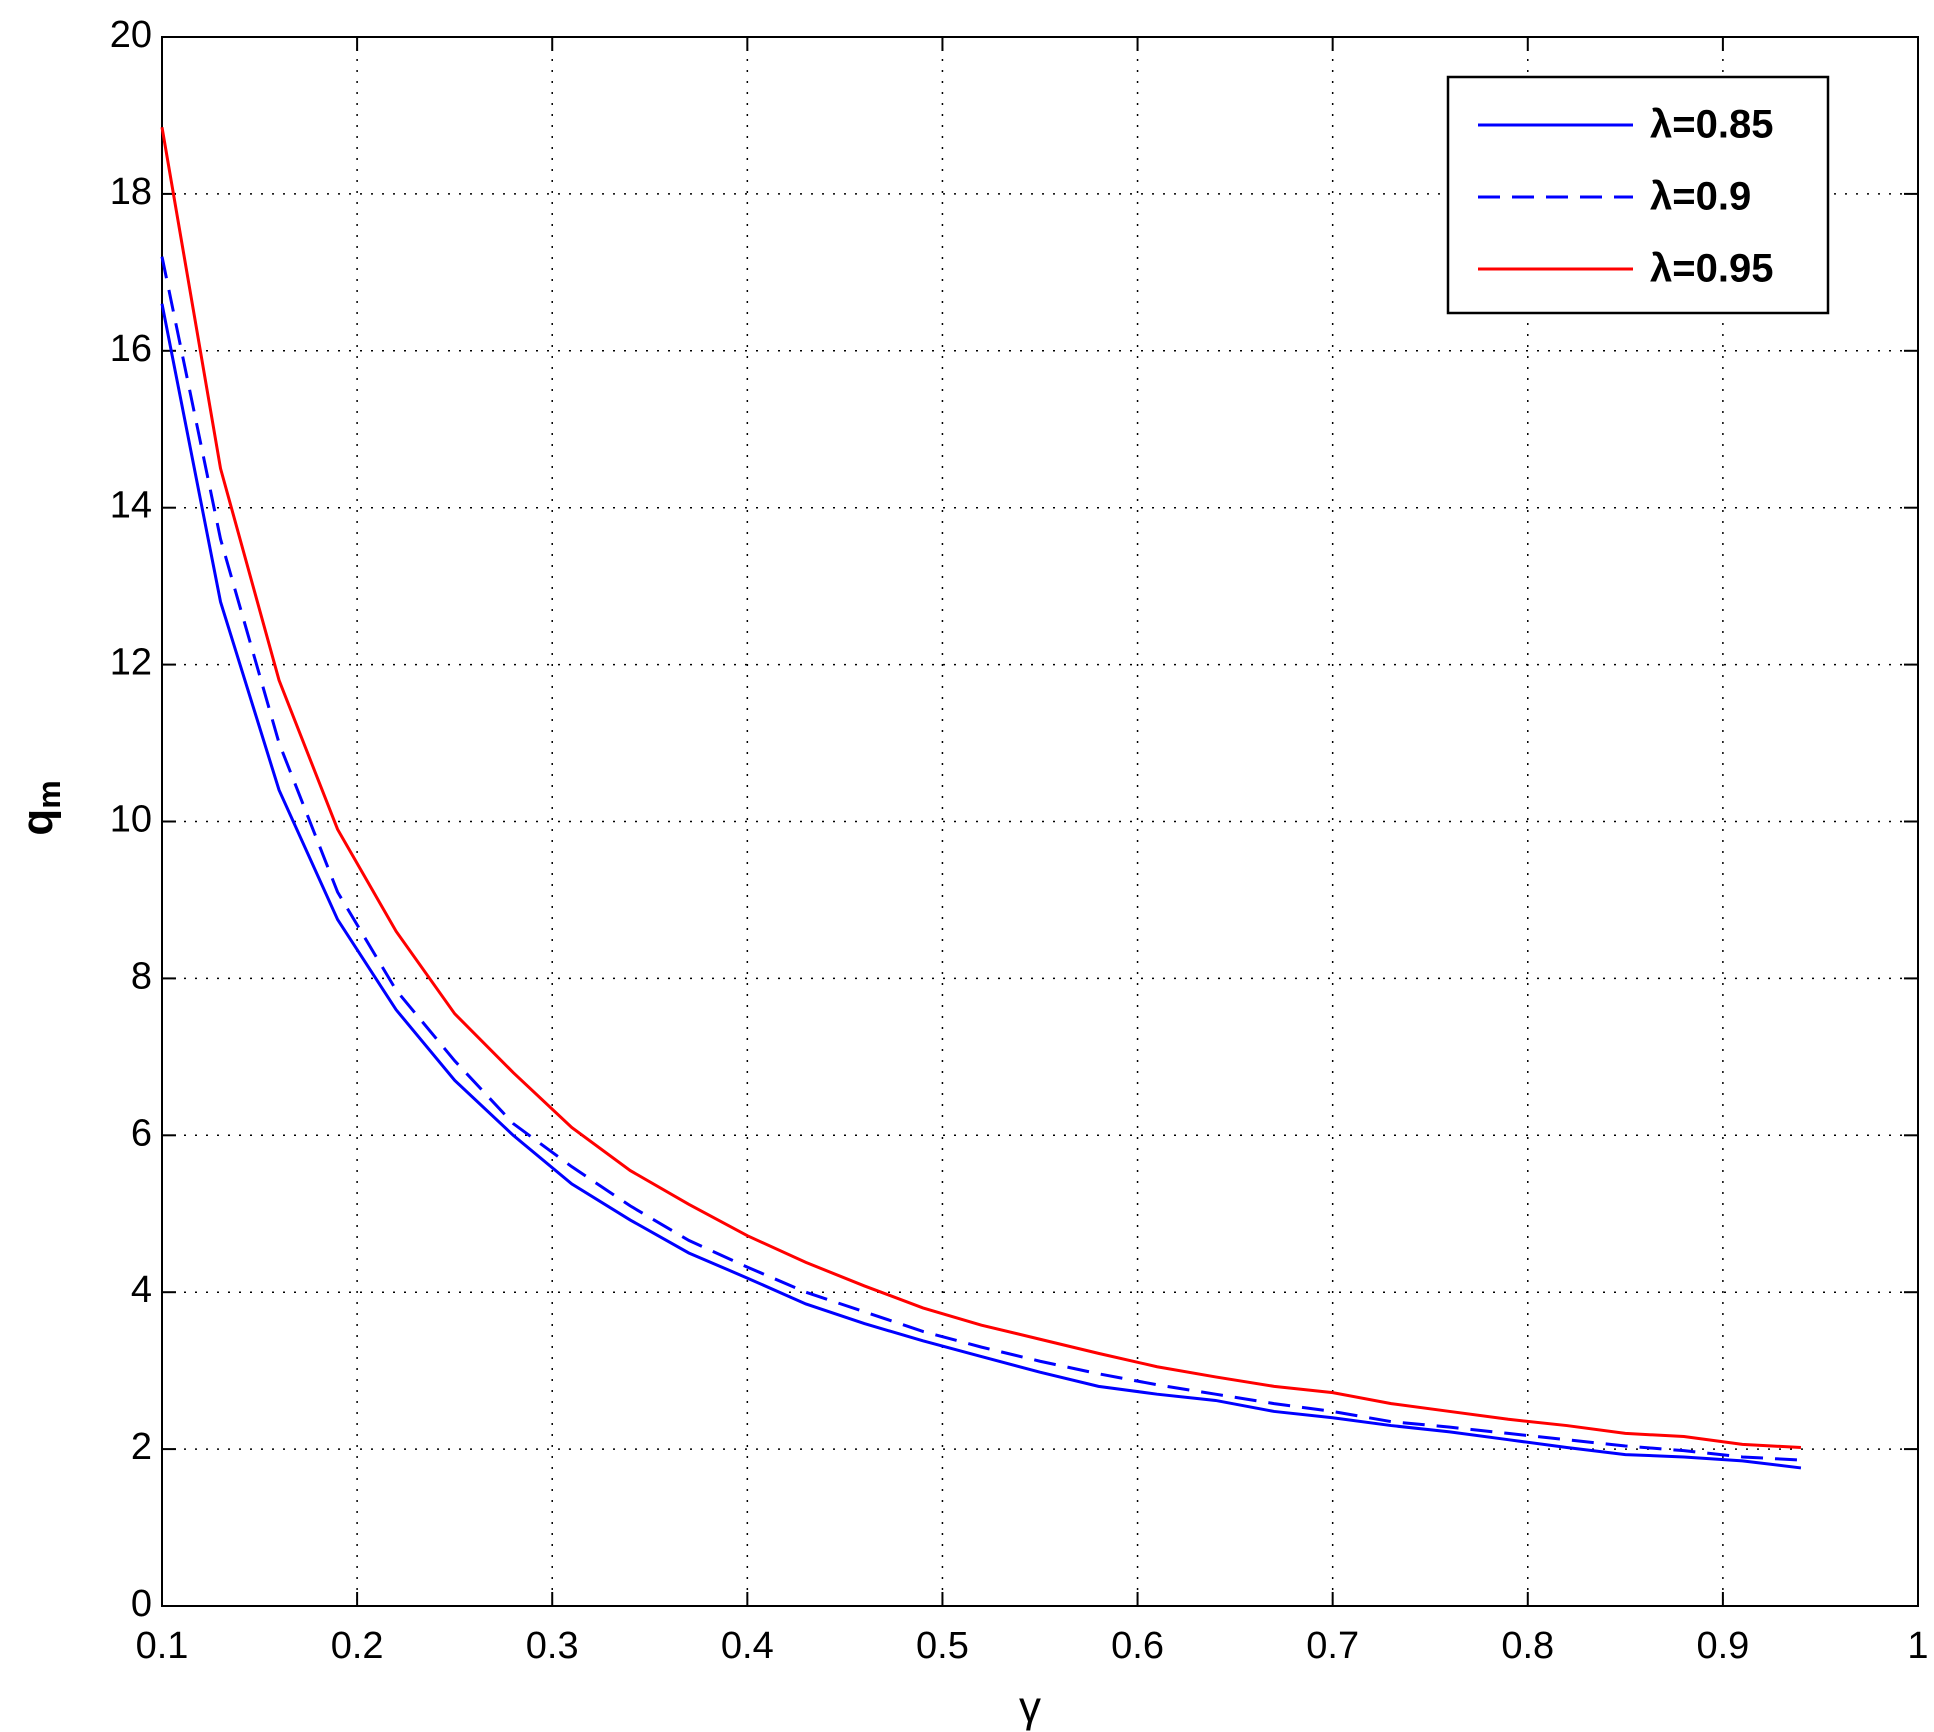 The width and height of the screenshot is (1934, 1732). What do you see at coordinates (747, 1646) in the screenshot?
I see `x-tick-label: 0.4` at bounding box center [747, 1646].